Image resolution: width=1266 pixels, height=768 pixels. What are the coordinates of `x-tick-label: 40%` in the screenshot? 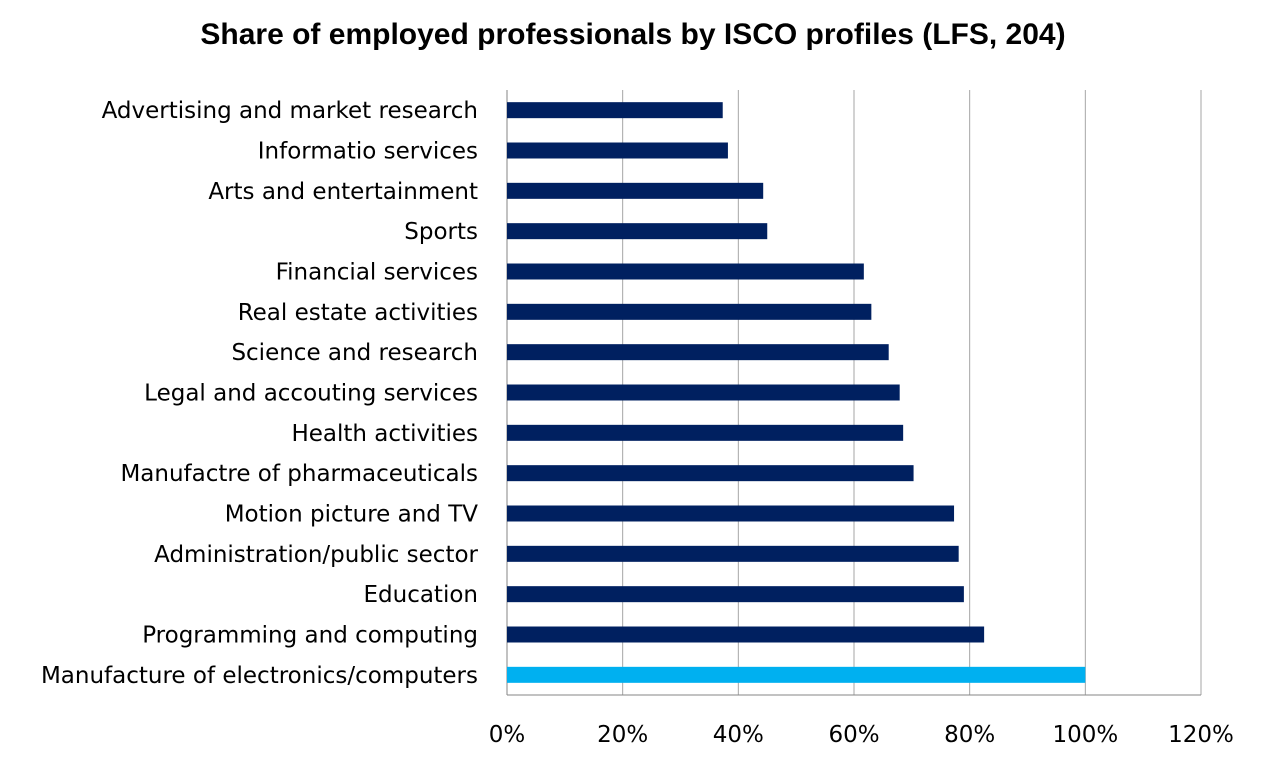 It's located at (738, 735).